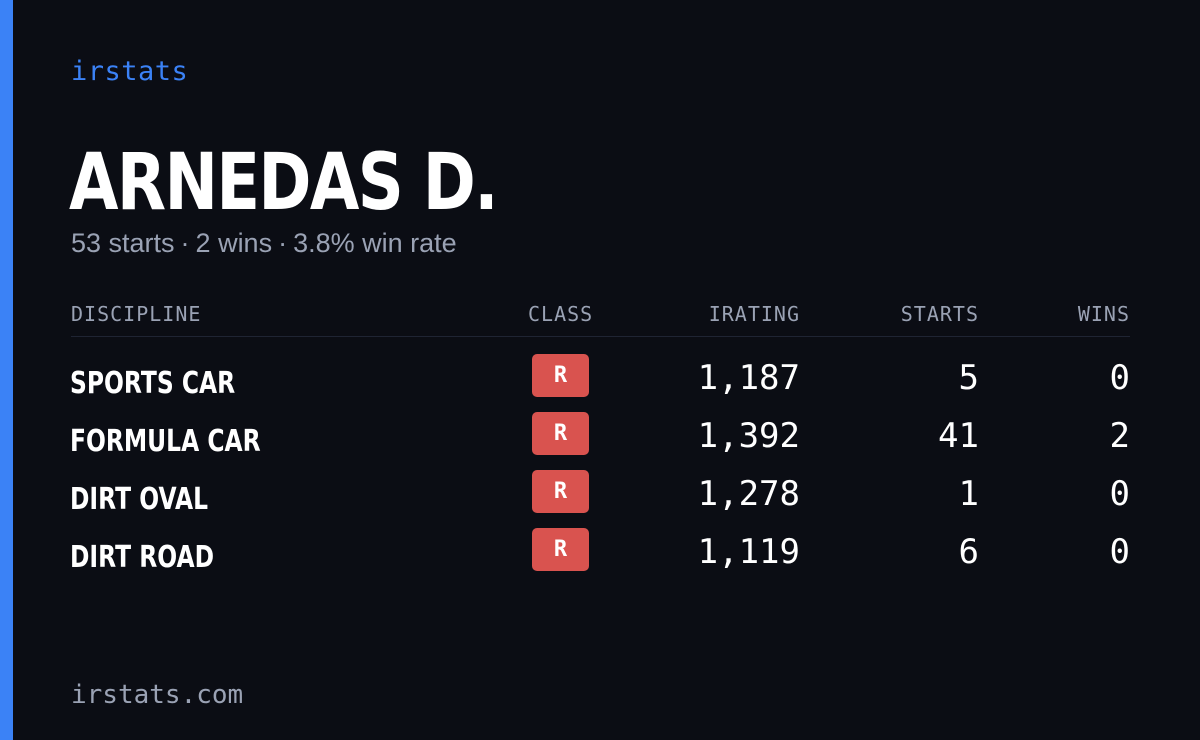 The width and height of the screenshot is (1200, 740). I want to click on discipline-cell: SPORTS CAR, so click(153, 383).